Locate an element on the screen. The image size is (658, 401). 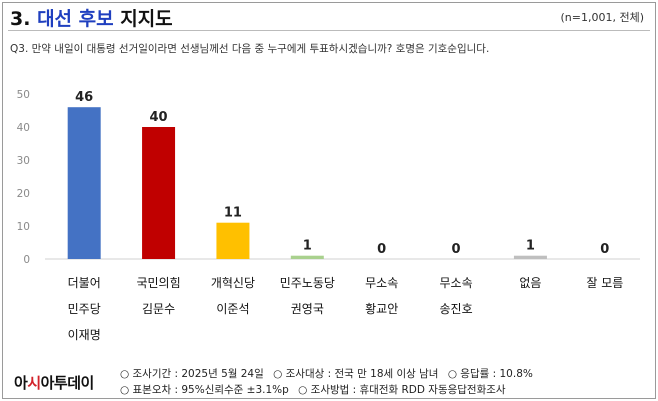
y-tick-label: 50 is located at coordinates (23, 95).